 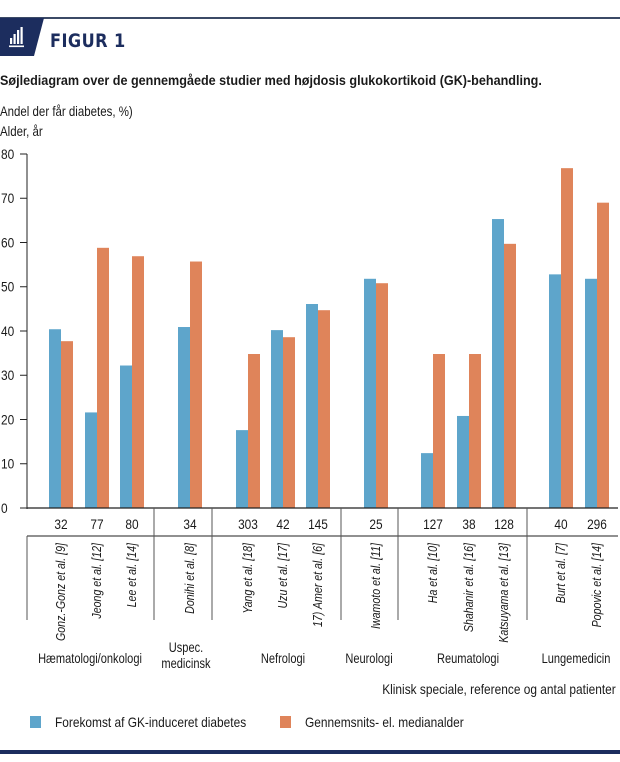 What do you see at coordinates (7, 198) in the screenshot?
I see `y-tick-label: 70` at bounding box center [7, 198].